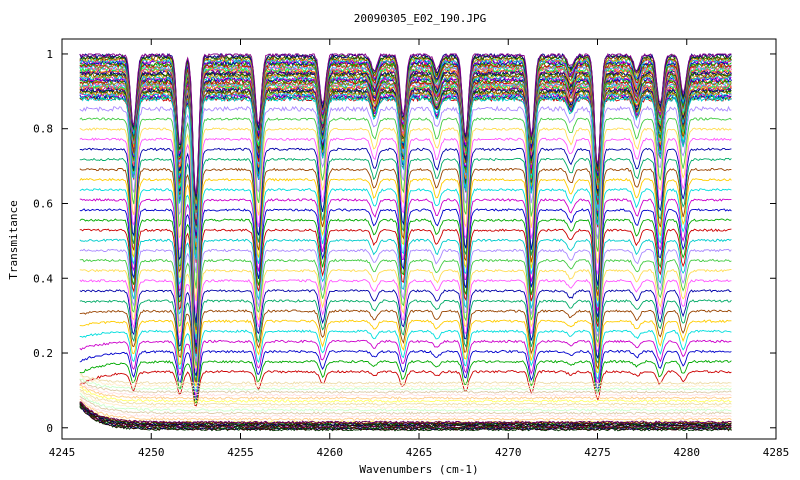 The image size is (800, 480). Describe the element at coordinates (240, 452) in the screenshot. I see `x-tick-label: 4255` at that location.